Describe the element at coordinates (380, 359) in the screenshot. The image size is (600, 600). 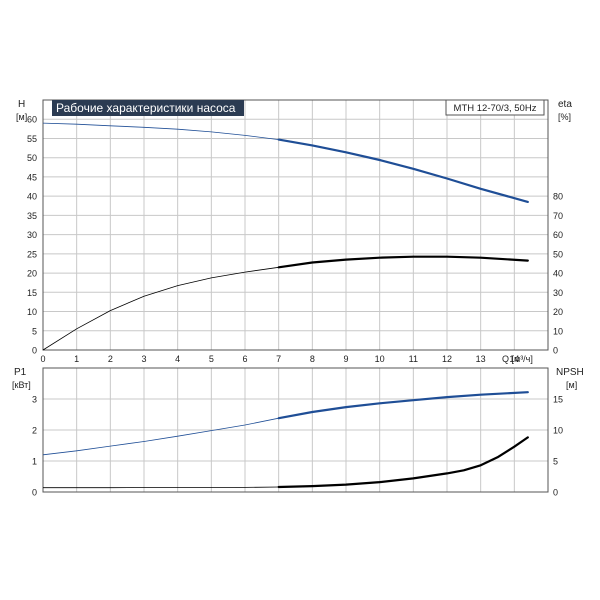
I see `x-tick-label: 10` at that location.